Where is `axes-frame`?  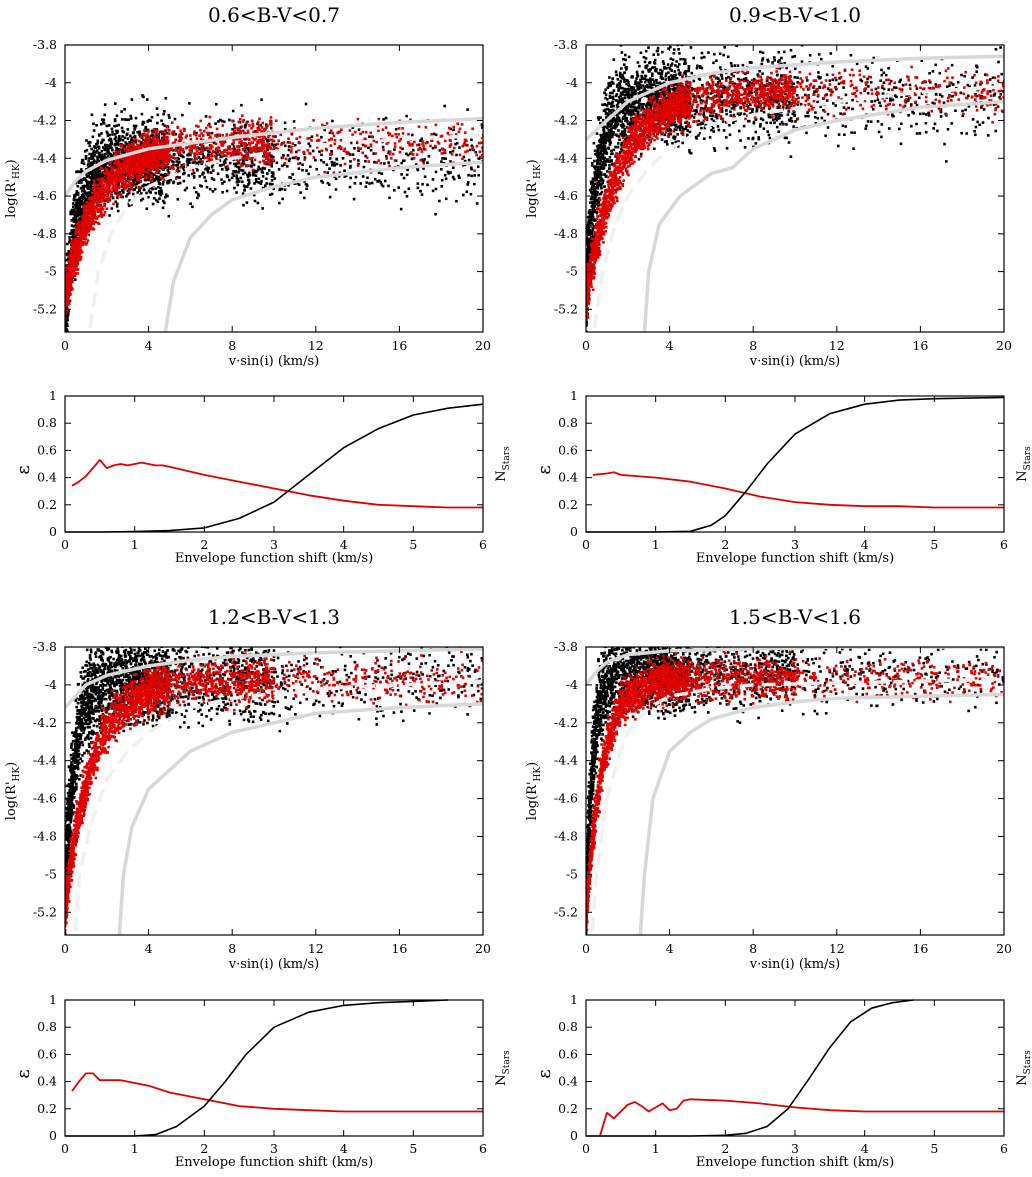
axes-frame is located at coordinates (274, 188).